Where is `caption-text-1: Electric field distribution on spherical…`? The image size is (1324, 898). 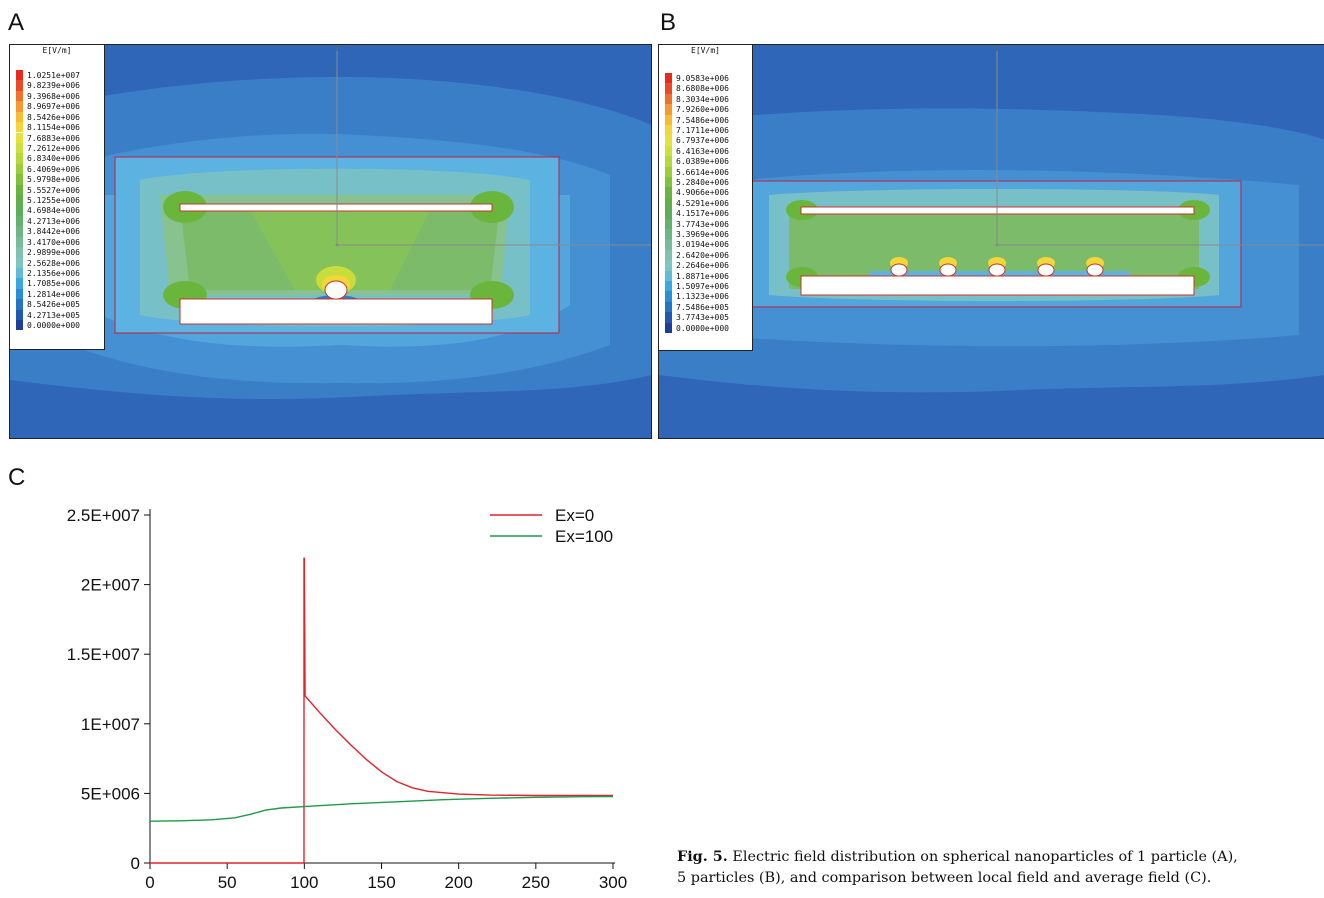
caption-text-1: Electric field distribution on spherical… is located at coordinates (985, 857).